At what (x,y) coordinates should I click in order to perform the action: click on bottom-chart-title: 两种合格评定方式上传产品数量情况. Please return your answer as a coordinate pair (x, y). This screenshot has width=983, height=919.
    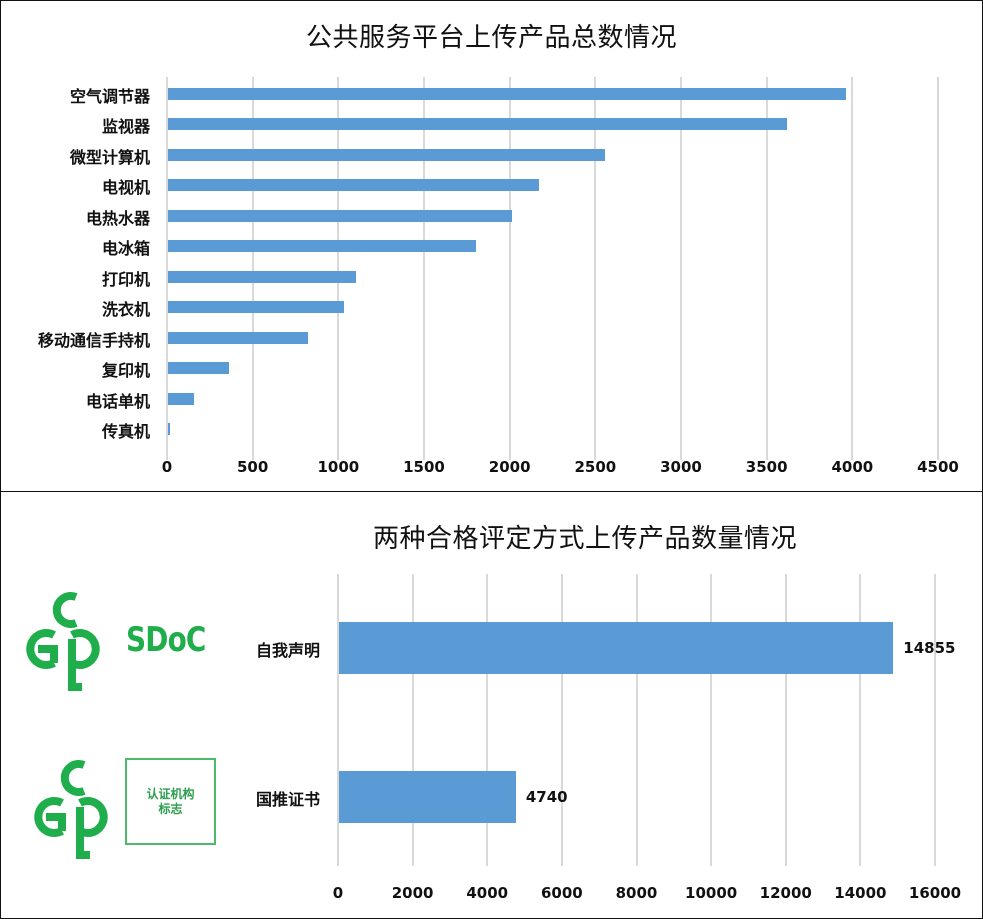
    Looking at the image, I should click on (585, 539).